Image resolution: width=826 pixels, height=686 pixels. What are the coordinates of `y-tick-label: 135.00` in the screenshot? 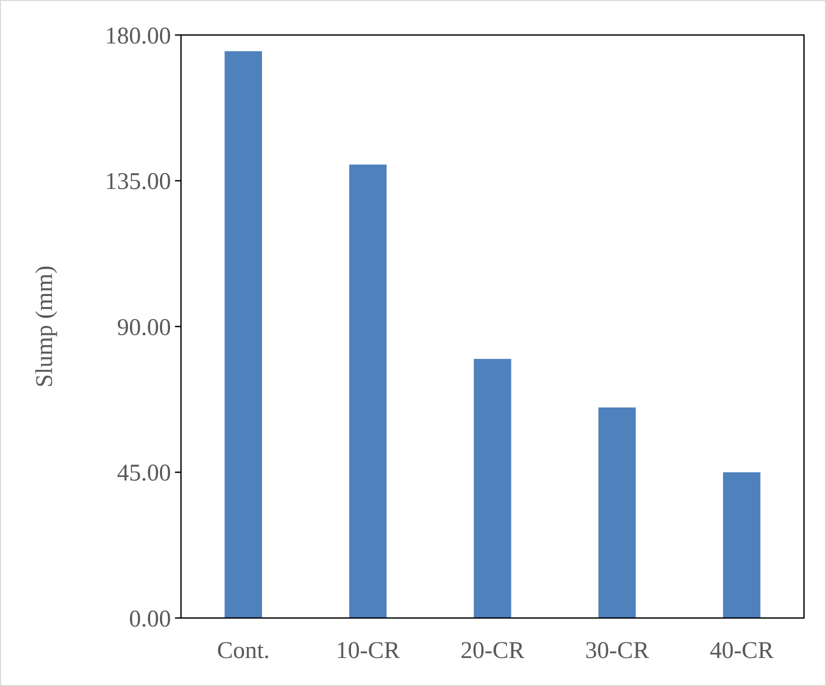 It's located at (138, 182).